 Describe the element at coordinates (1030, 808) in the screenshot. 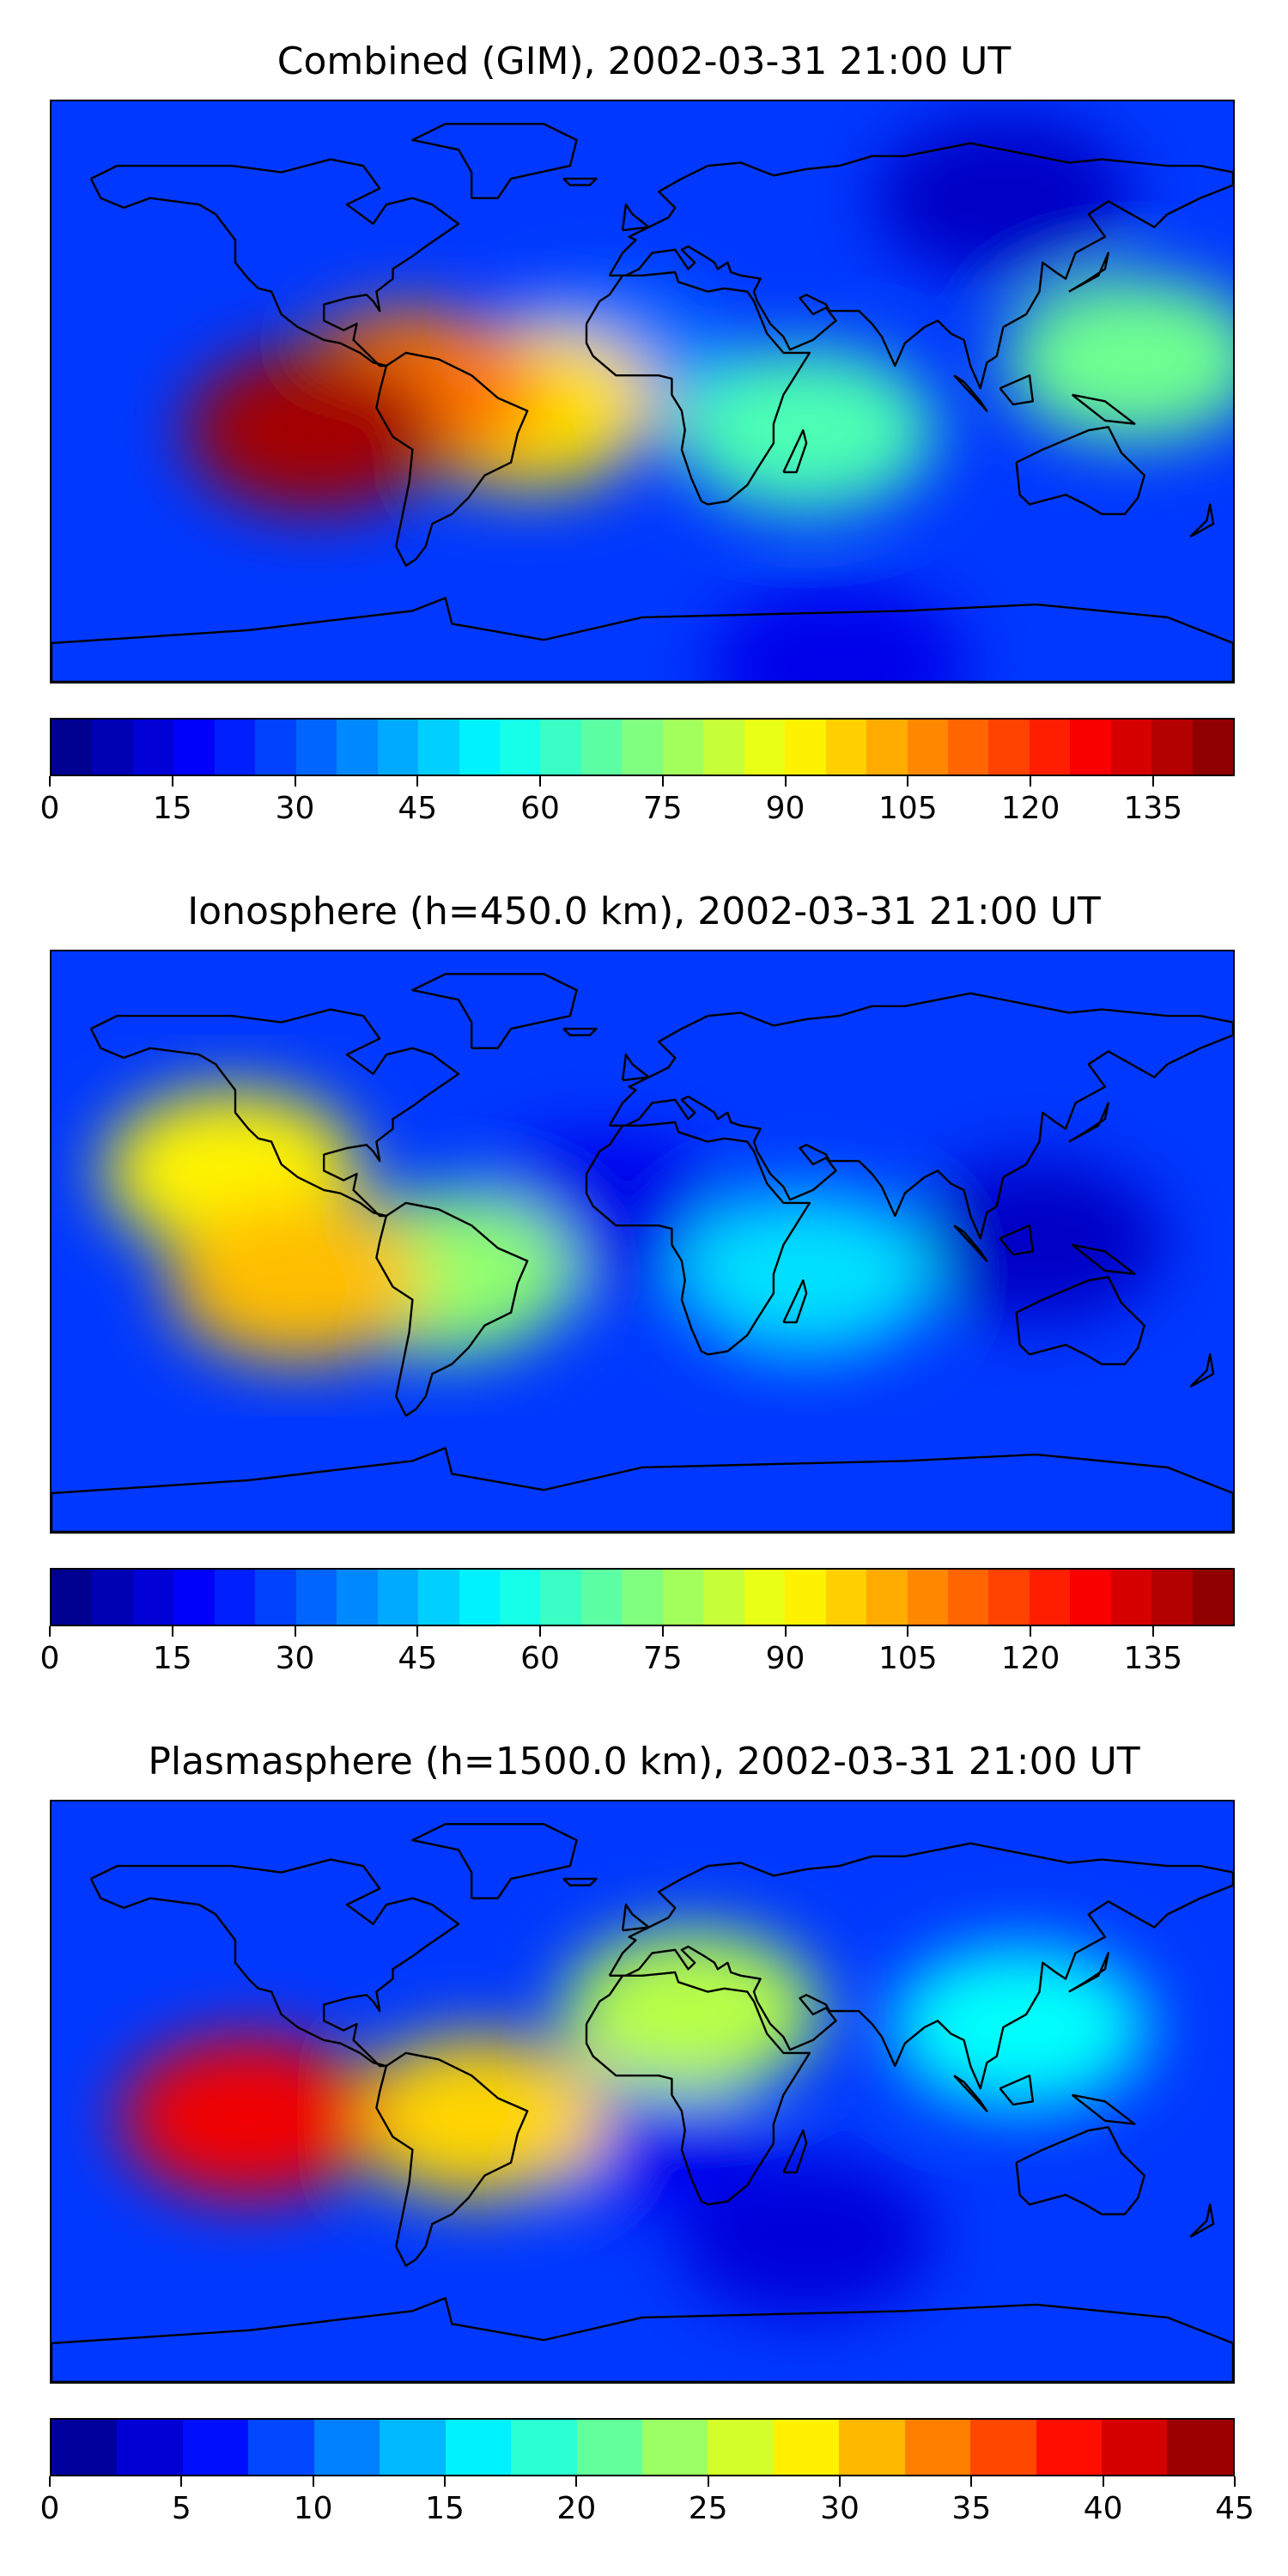

I see `colorbar-tick-label: 120` at that location.